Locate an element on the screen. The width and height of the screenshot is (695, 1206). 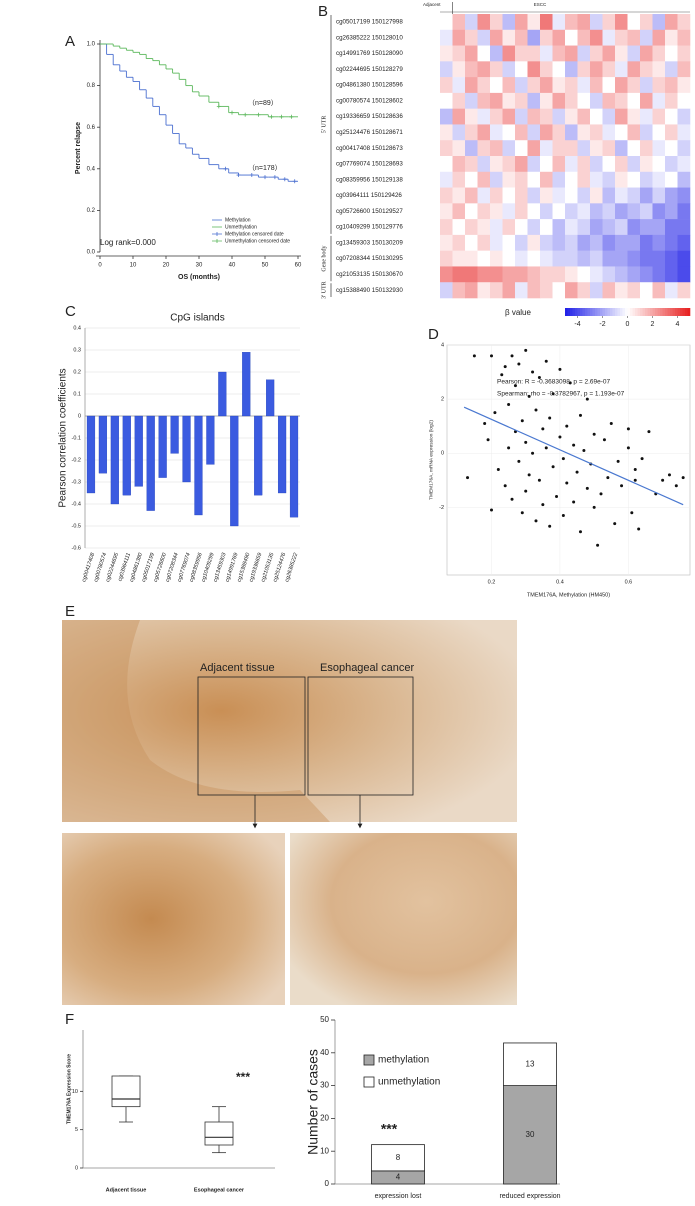
row-label: cg26385222 150128010 is located at coordinates (369, 37).